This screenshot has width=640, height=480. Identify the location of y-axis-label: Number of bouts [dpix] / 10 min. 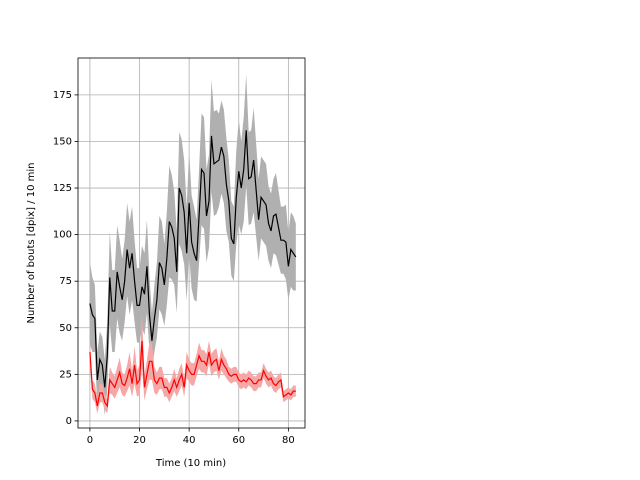
(31, 243).